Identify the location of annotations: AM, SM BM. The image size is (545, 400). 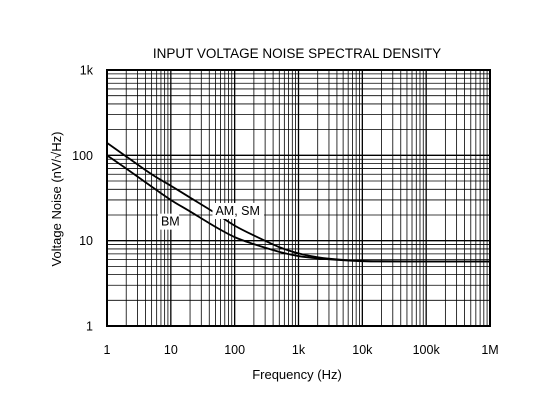
(211, 216).